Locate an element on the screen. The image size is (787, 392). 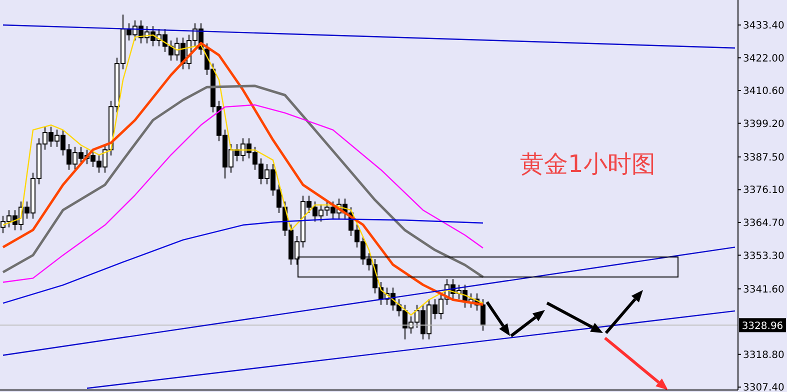
y-tick-label: 3318.80 is located at coordinates (763, 355).